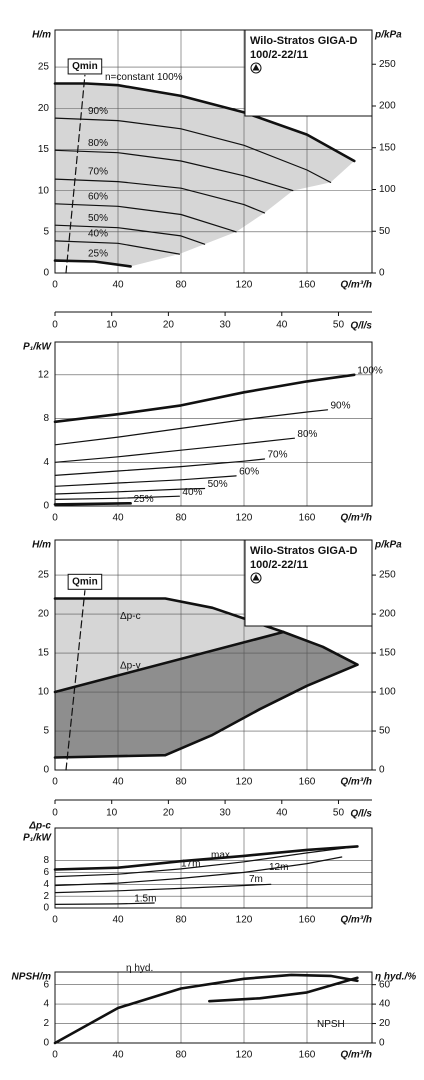  What do you see at coordinates (38, 347) in the screenshot?
I see `y-axis-label: P₁/kW` at bounding box center [38, 347].